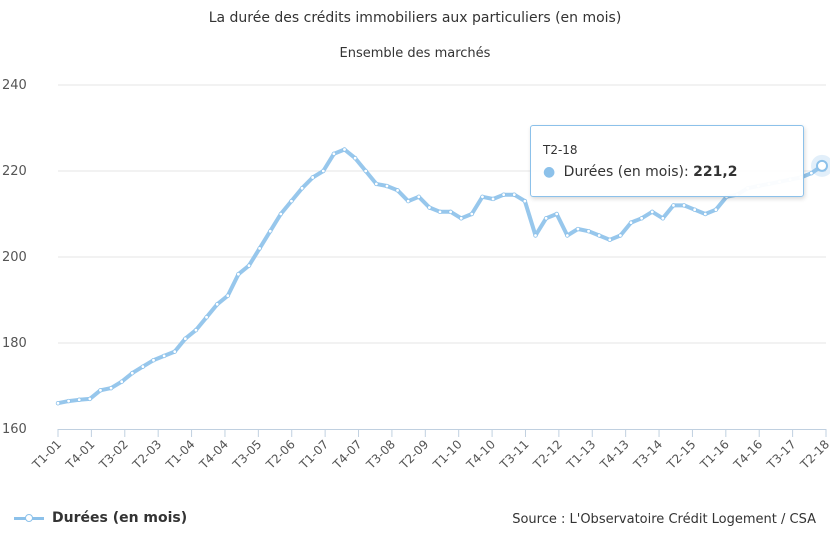  What do you see at coordinates (180, 454) in the screenshot?
I see `x-tick-label: T1-04` at bounding box center [180, 454].